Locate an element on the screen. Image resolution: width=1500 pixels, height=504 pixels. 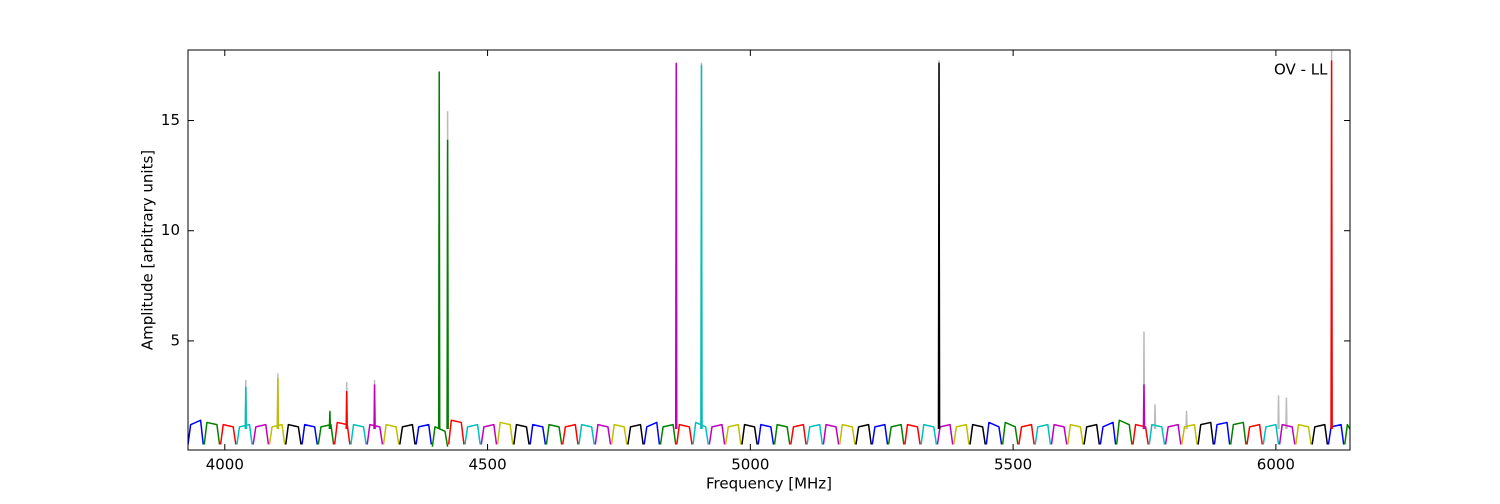
x-tick-label: 6000 is located at coordinates (1276, 465).